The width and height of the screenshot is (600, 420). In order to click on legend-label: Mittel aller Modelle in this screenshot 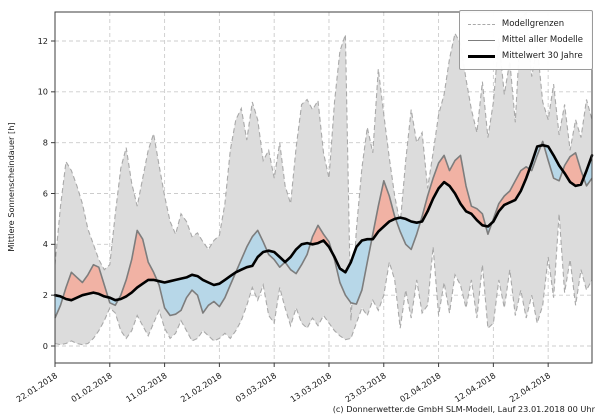, I will do `click(542, 40)`.